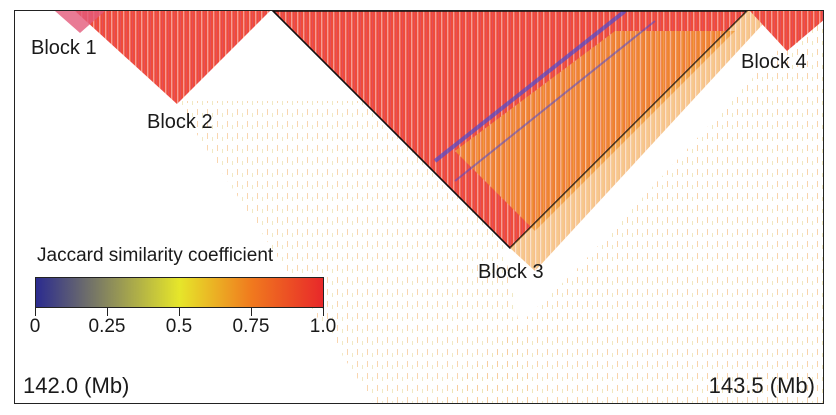 Image resolution: width=836 pixels, height=415 pixels. Describe the element at coordinates (530, 87) in the screenshot. I see `block-3-diagonal-blue` at that location.